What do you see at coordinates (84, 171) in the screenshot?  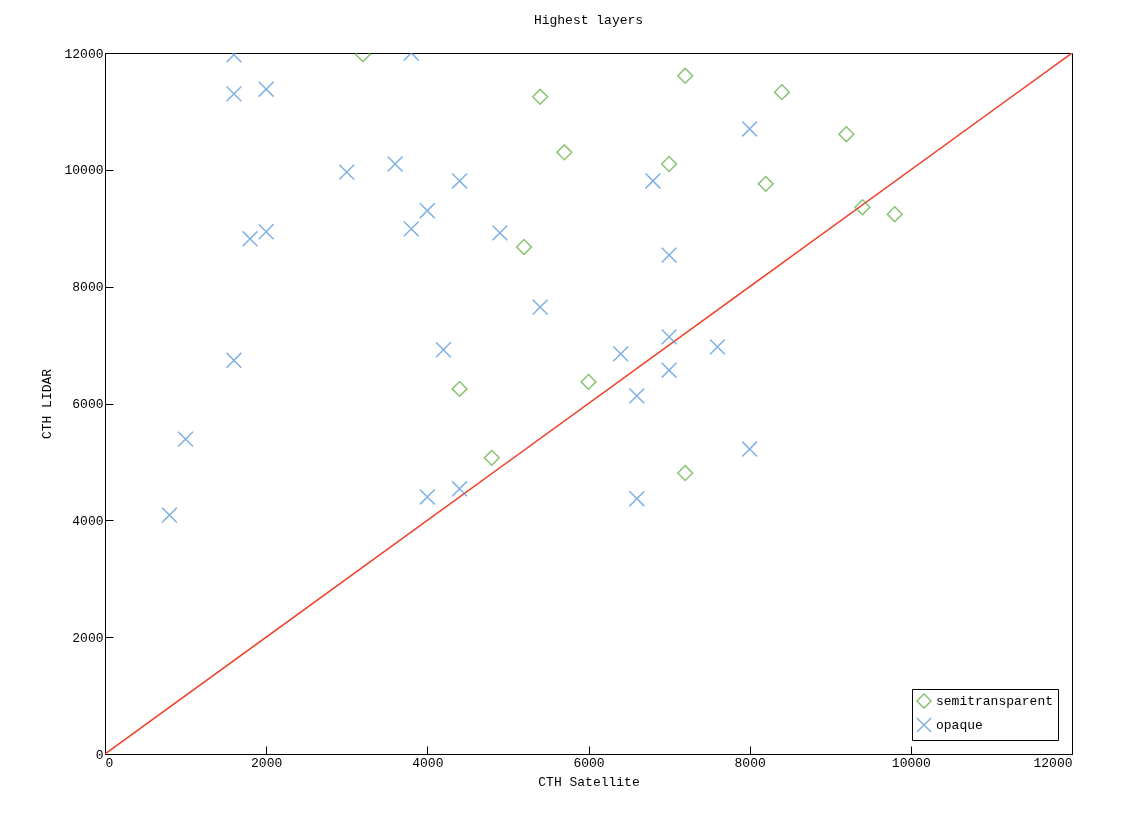 I see `y-tick-label: 10000` at bounding box center [84, 171].